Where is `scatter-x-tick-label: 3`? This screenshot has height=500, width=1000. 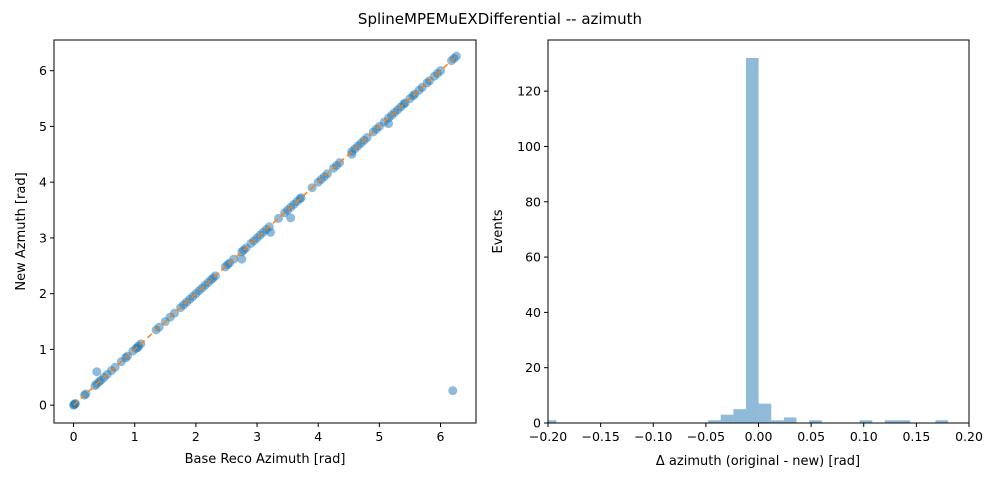 scatter-x-tick-label: 3 is located at coordinates (257, 436).